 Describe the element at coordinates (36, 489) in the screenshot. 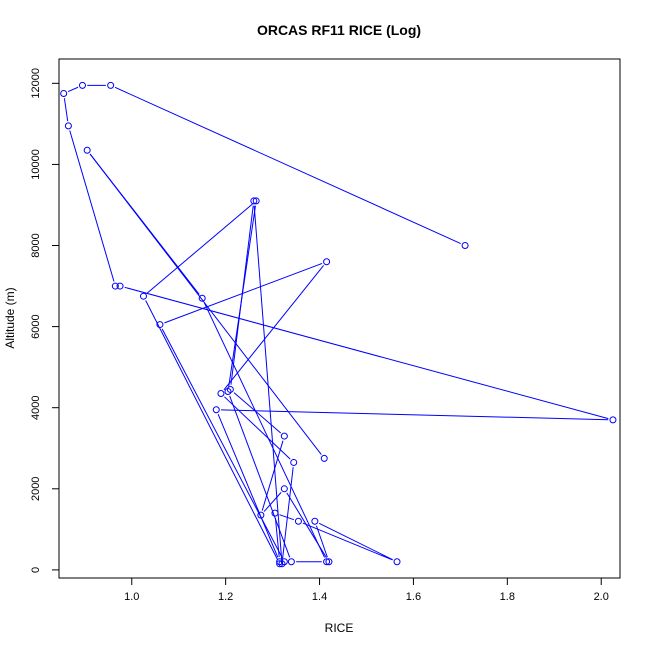

I see `y-tick-label: 2000` at that location.